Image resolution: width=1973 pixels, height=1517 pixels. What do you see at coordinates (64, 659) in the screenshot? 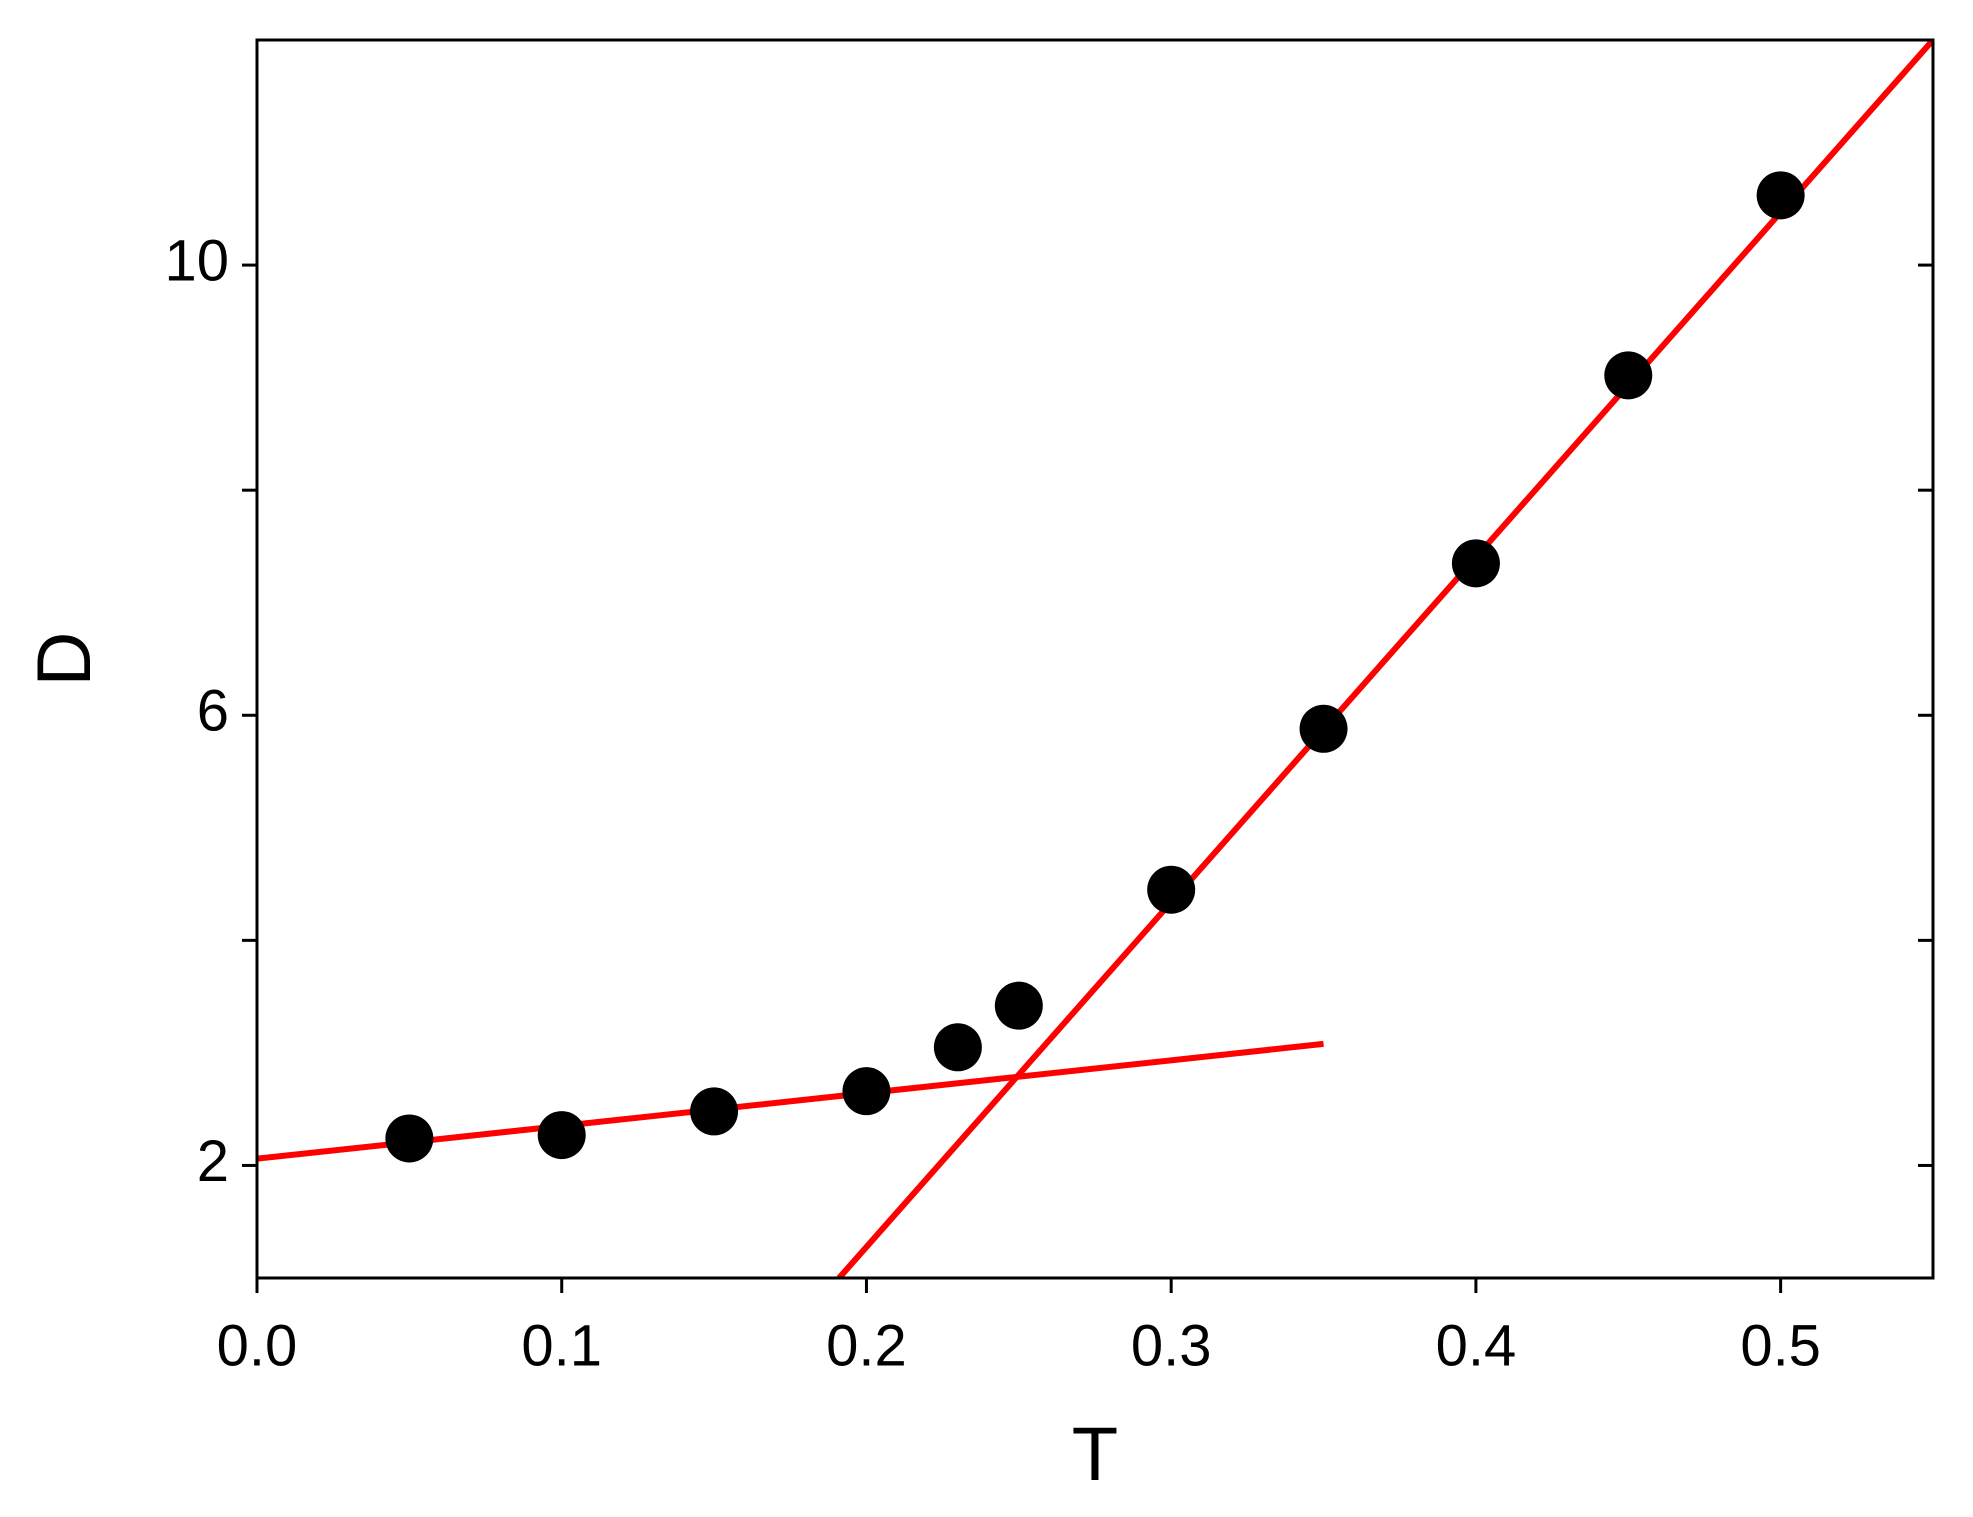
I see `y-axis-title: D` at bounding box center [64, 659].